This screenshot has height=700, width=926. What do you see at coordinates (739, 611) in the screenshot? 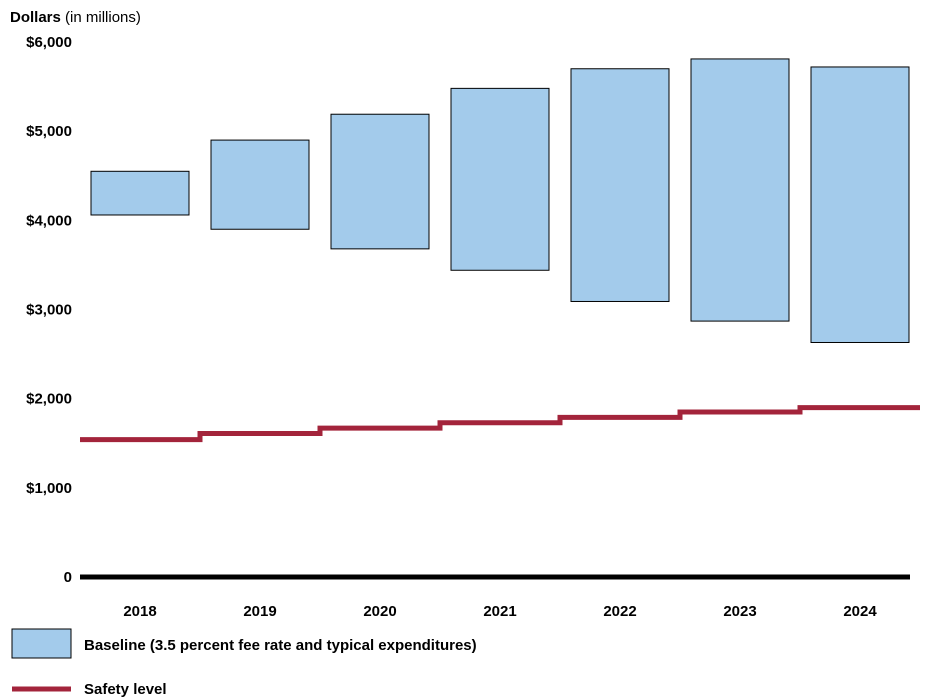
I see `x-tick-label: 2023` at bounding box center [739, 611].